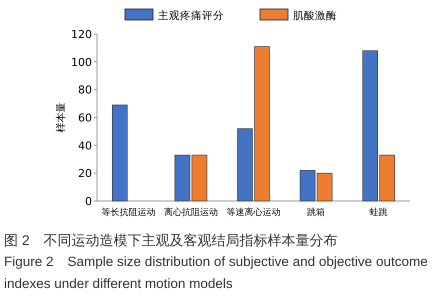 The height and width of the screenshot is (300, 432). I want to click on y-tick-label: 0, so click(88, 201).